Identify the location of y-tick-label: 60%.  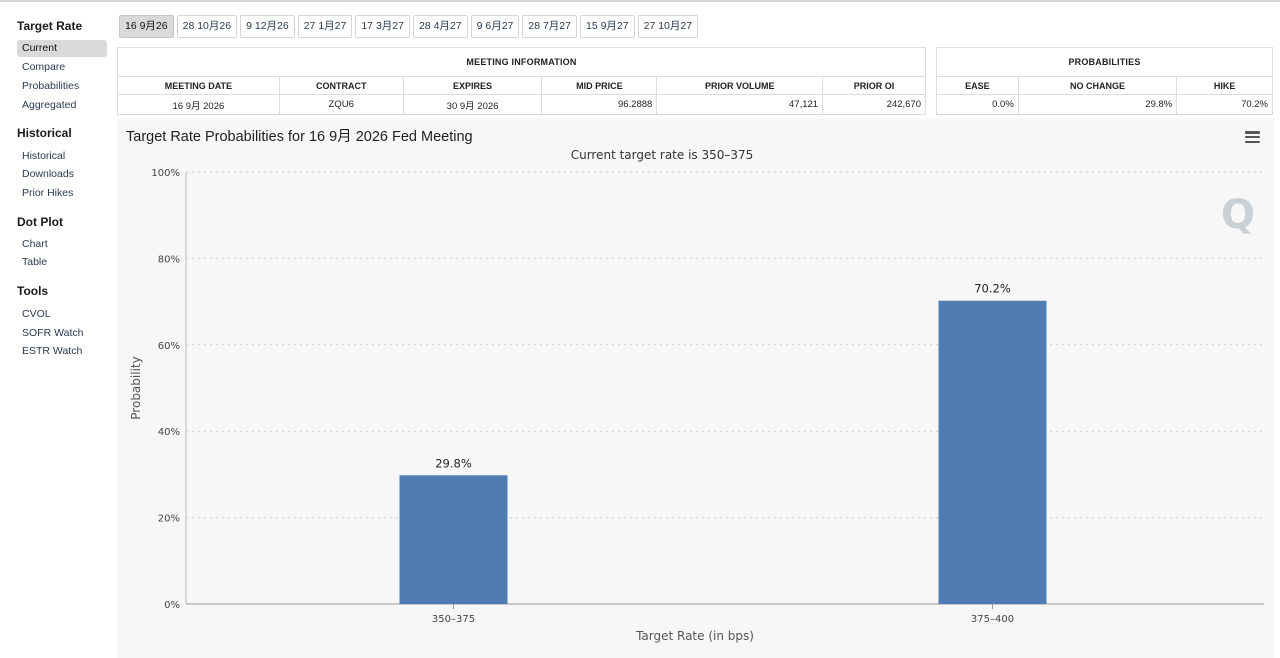
(169, 346).